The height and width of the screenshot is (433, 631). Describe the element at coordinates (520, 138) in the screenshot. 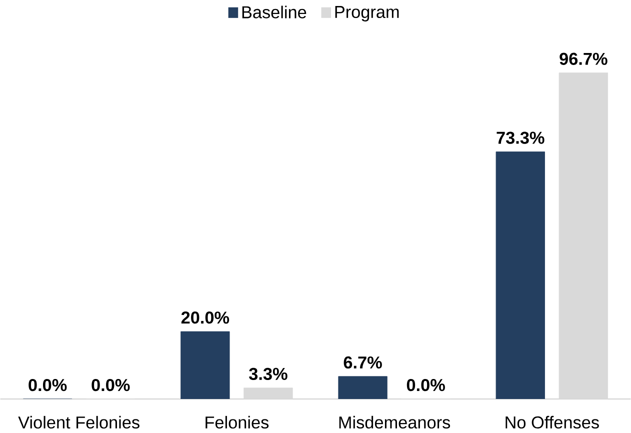

I see `data-label: 73.3%` at that location.